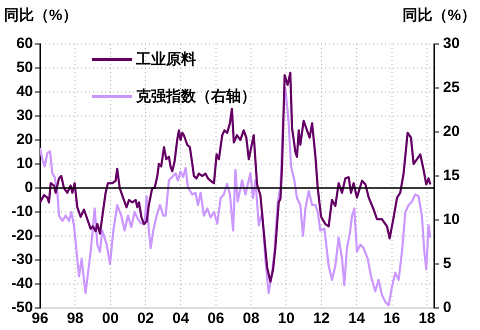  What do you see at coordinates (145, 319) in the screenshot?
I see `x-tick-label: 02` at bounding box center [145, 319].